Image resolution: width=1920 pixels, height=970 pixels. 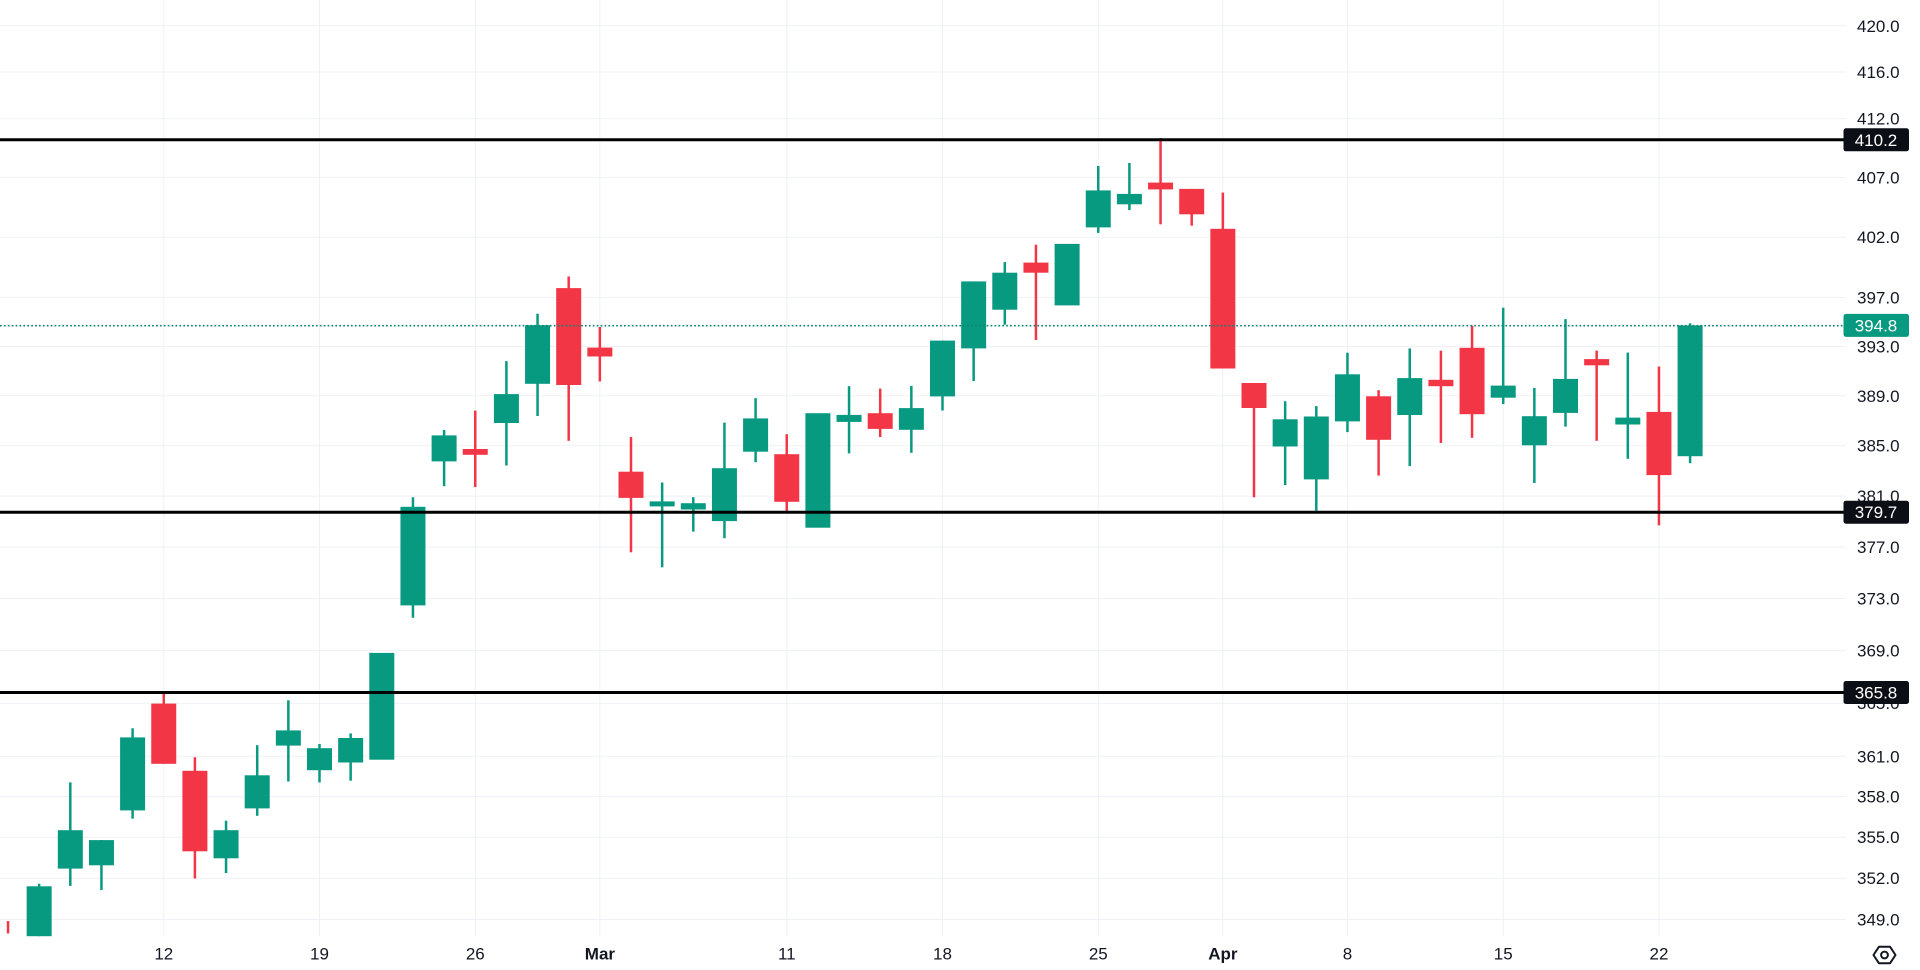 What do you see at coordinates (787, 954) in the screenshot?
I see `svg-text: 11` at bounding box center [787, 954].